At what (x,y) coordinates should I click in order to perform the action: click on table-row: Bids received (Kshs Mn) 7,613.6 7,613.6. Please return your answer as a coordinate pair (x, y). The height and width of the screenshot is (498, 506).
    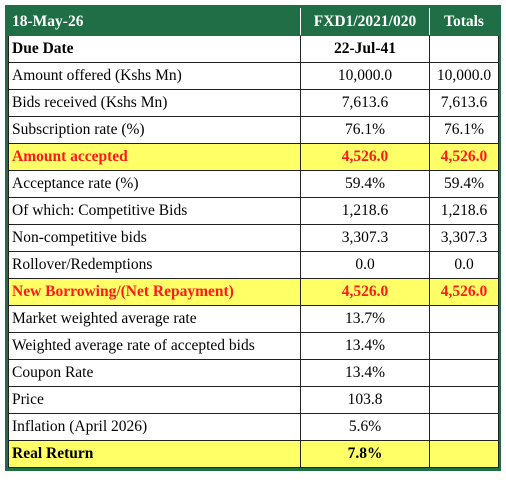
    Looking at the image, I should click on (253, 103).